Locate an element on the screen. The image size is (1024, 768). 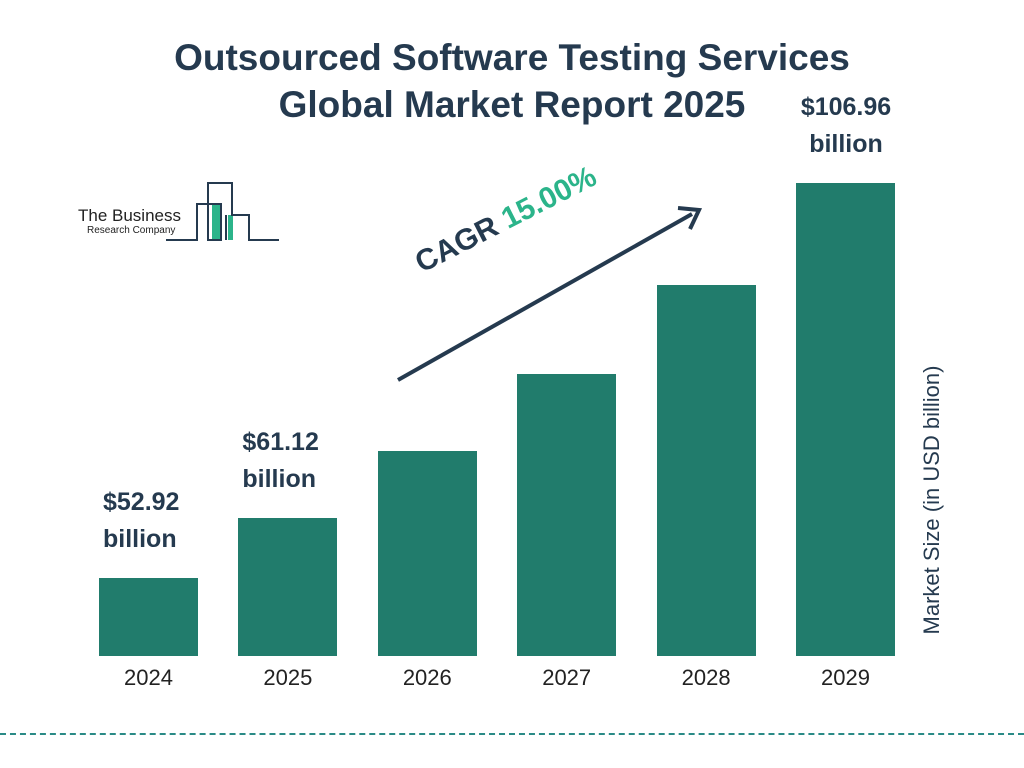
company-logo: The Business Research Company is located at coordinates (180, 212).